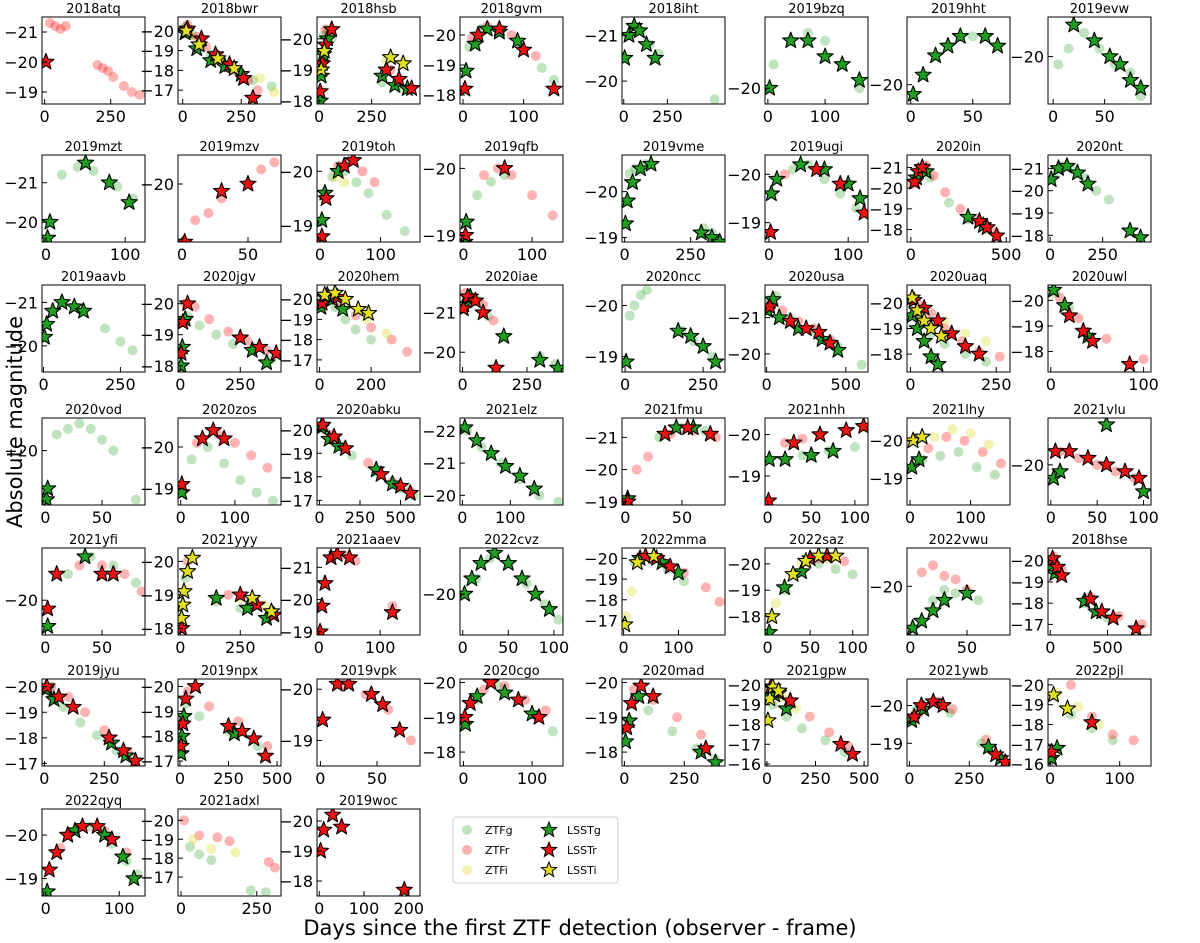 Image resolution: width=1200 pixels, height=943 pixels. What do you see at coordinates (945, 202) in the screenshot?
I see `panel-2020in: 2020in 0 500 −21 −20 −19 −18` at bounding box center [945, 202].